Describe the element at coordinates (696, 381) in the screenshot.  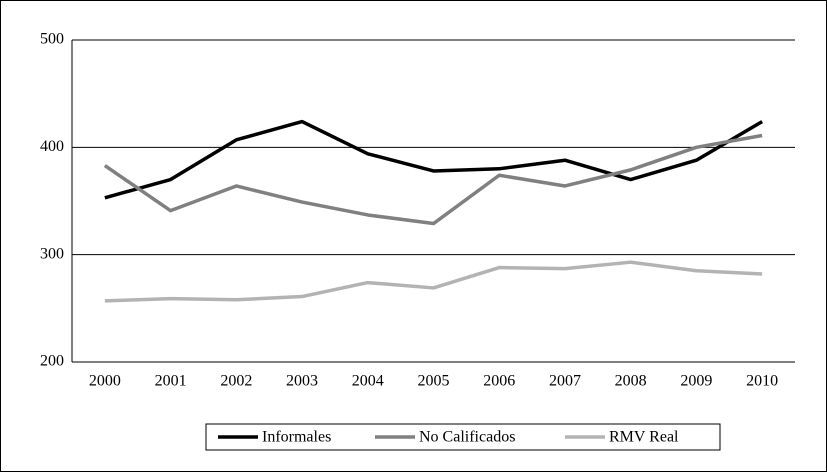
I see `x-tick-label: 2009` at that location.